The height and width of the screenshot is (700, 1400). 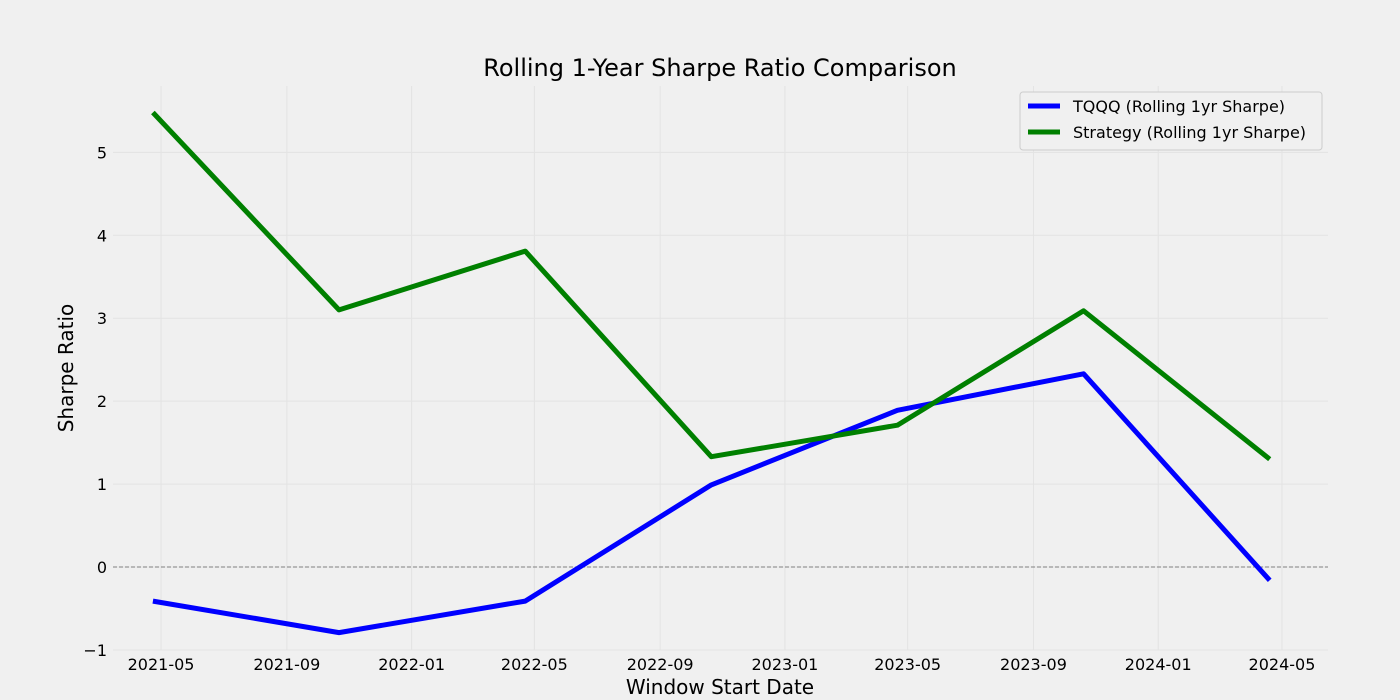 I want to click on y-axis-label: Sharpe Ratio, so click(x=66, y=368).